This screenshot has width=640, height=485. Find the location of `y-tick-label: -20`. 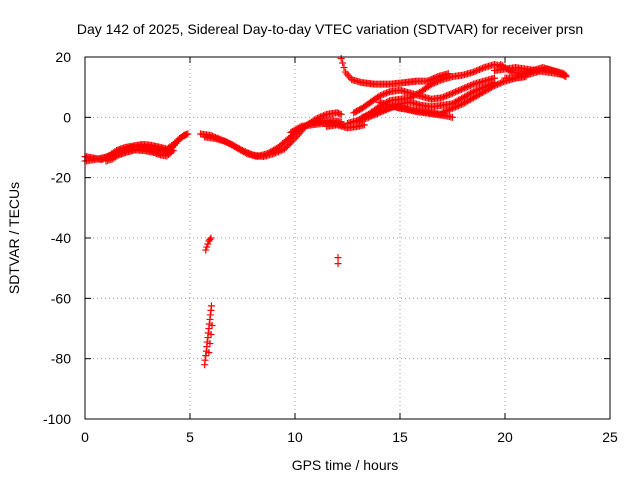

y-tick-label: -20 is located at coordinates (61, 178).